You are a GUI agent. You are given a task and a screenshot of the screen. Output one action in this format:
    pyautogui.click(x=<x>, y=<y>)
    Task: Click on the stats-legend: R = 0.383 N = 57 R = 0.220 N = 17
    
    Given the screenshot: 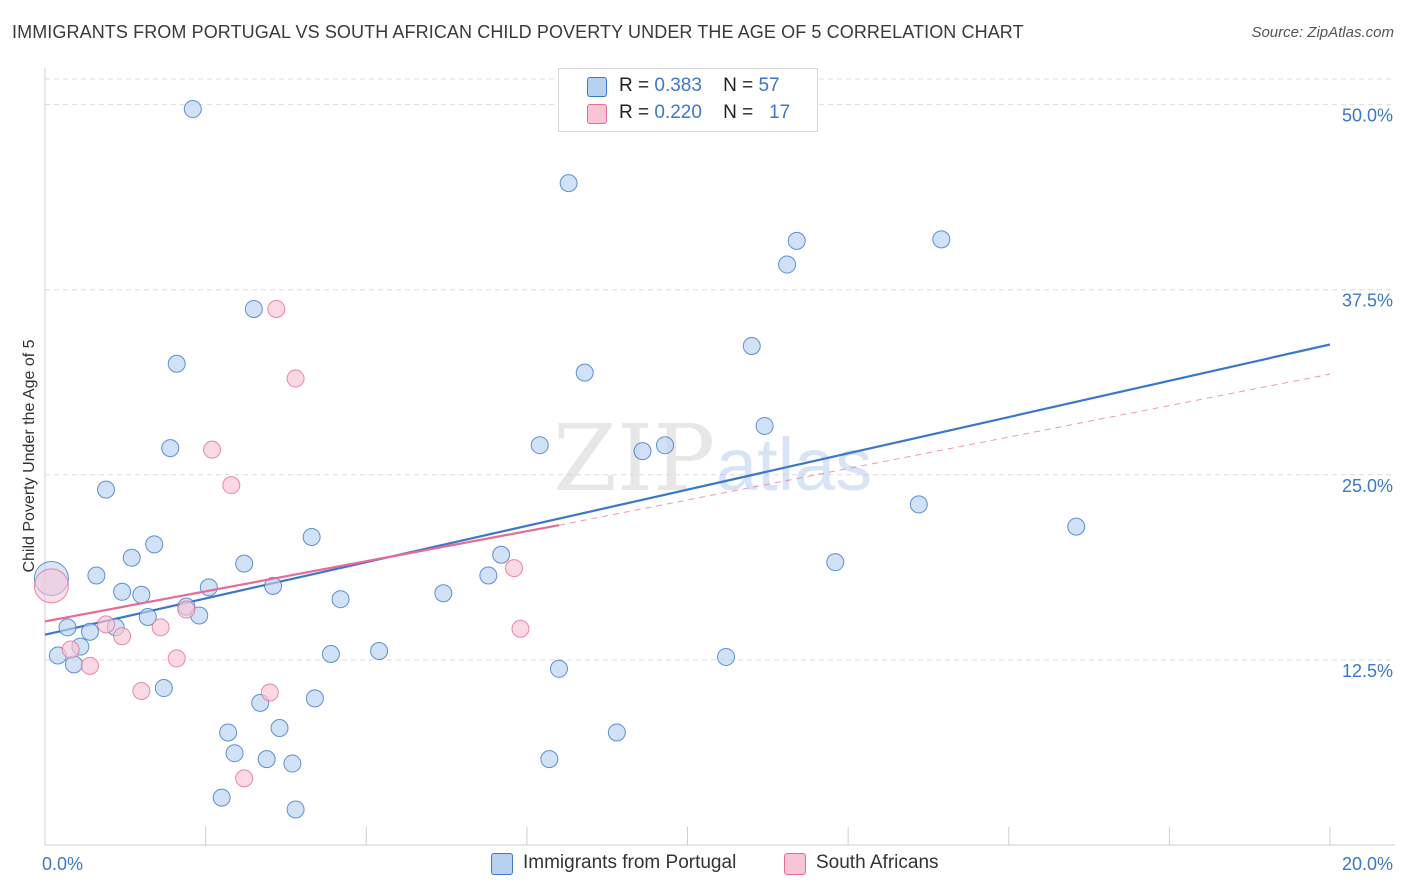 What is the action you would take?
    pyautogui.click(x=688, y=100)
    